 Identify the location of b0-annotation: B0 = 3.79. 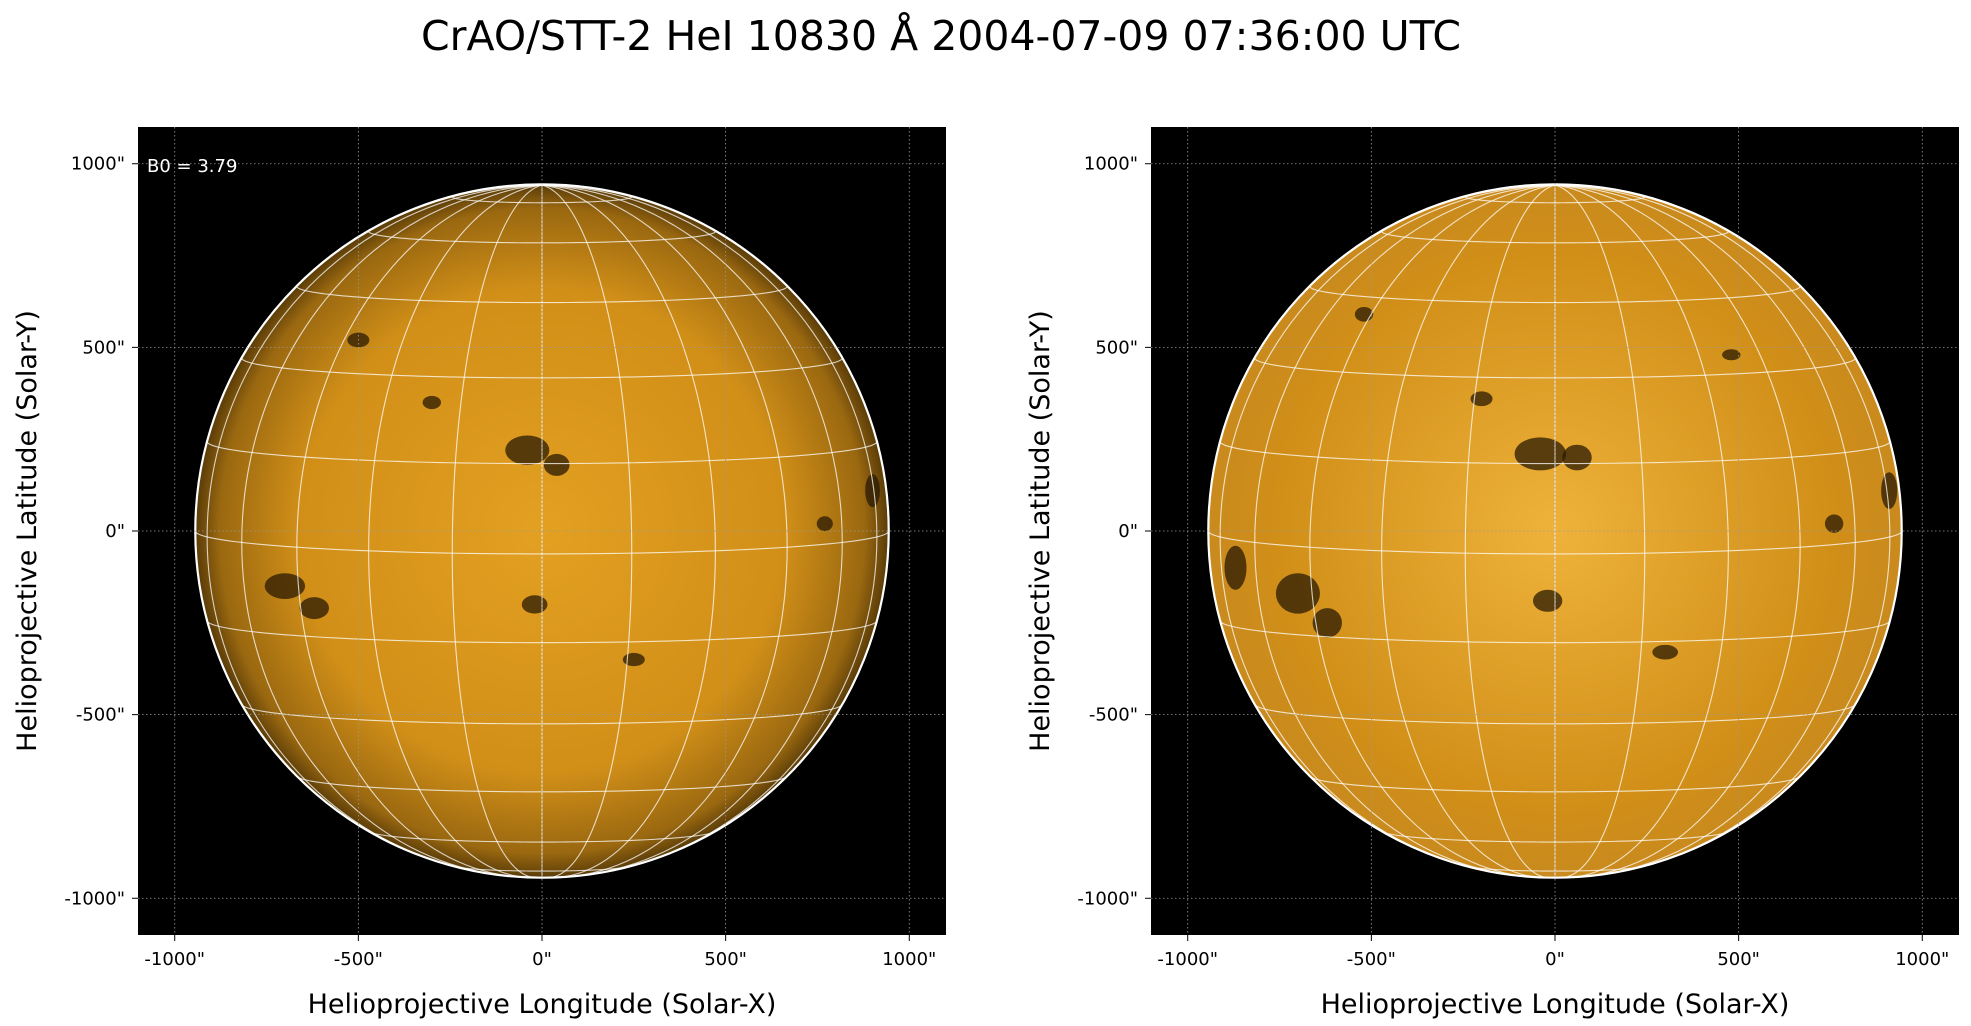
(192, 166).